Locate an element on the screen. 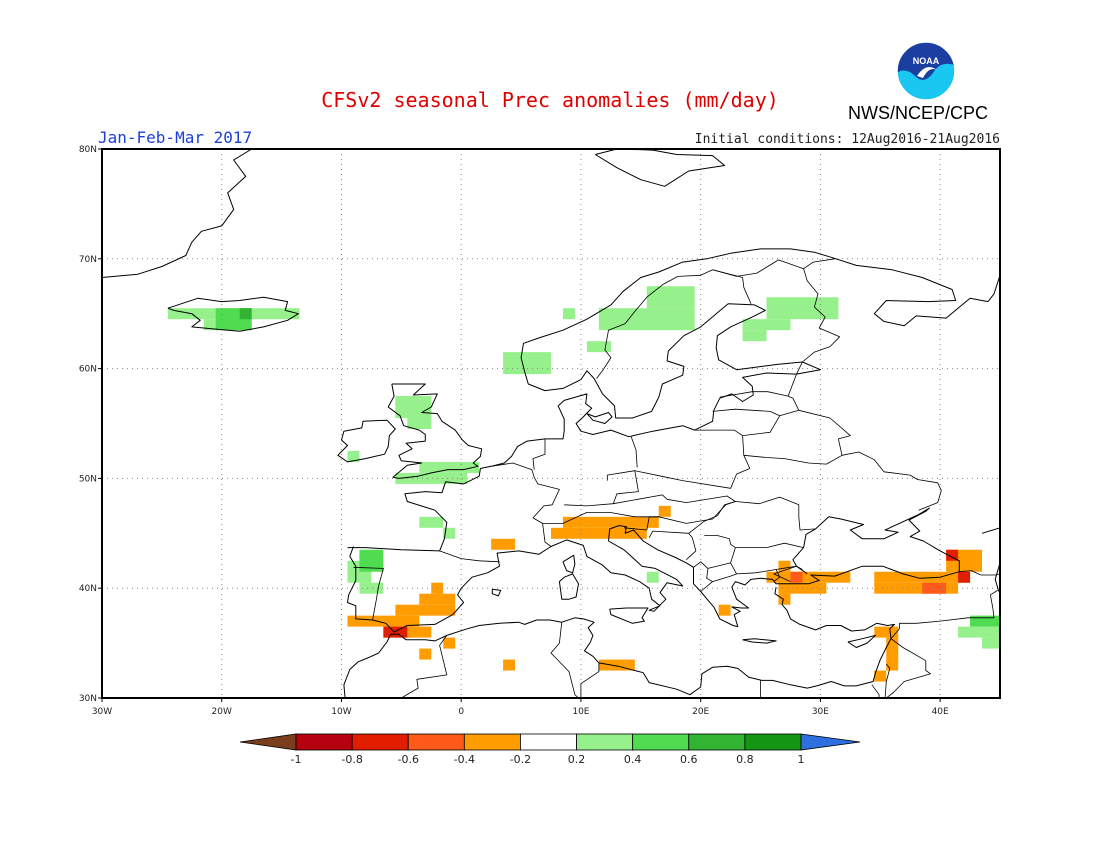 This screenshot has height=850, width=1100. colorbar-tick-label: -1 is located at coordinates (296, 759).